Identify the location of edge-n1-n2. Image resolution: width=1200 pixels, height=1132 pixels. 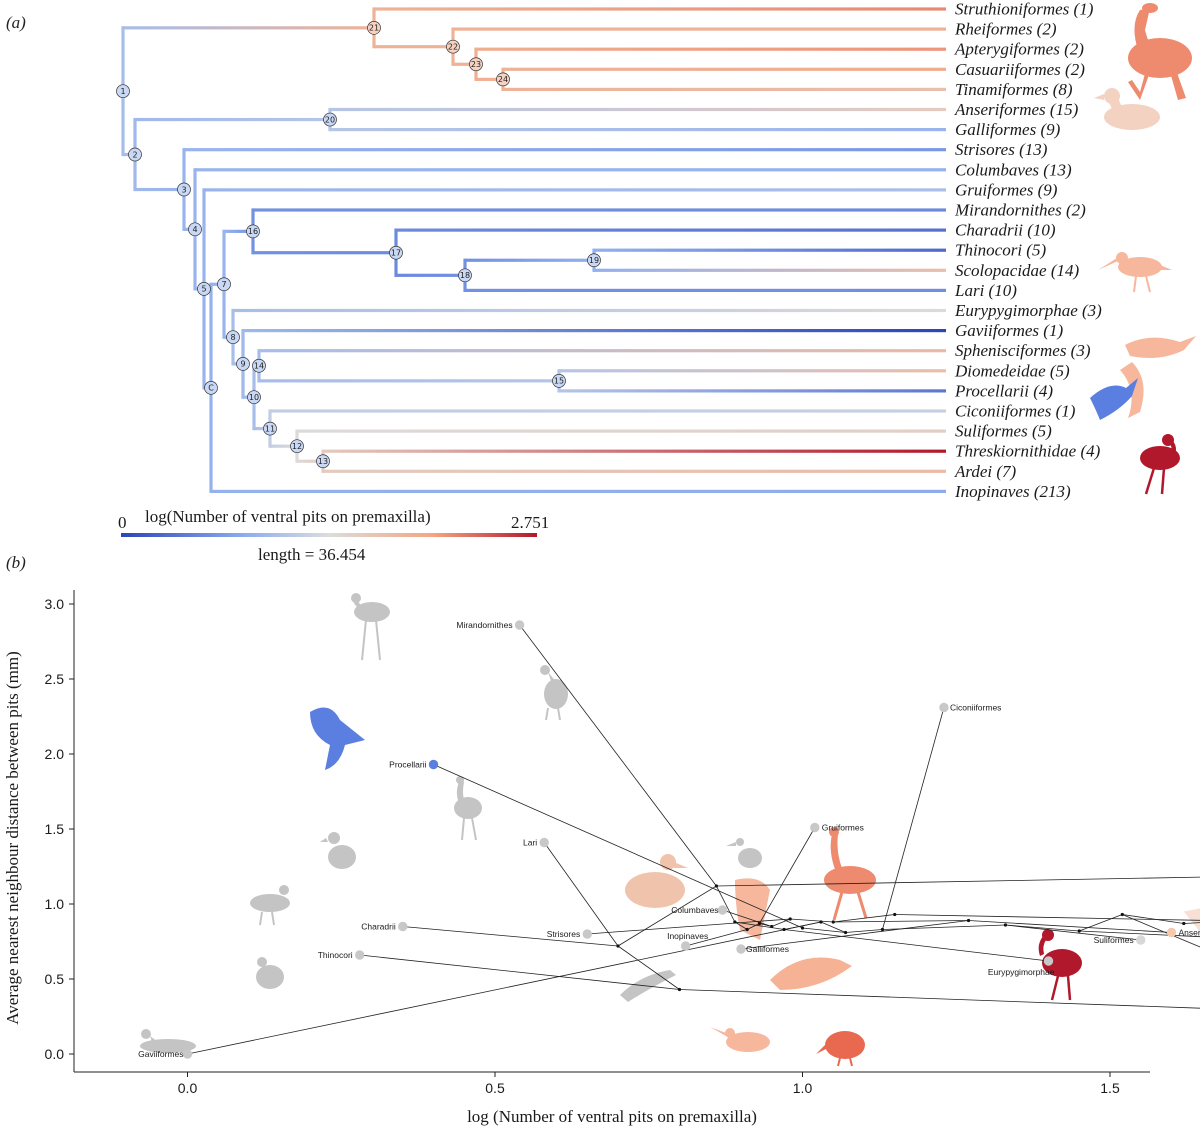
(864, 918).